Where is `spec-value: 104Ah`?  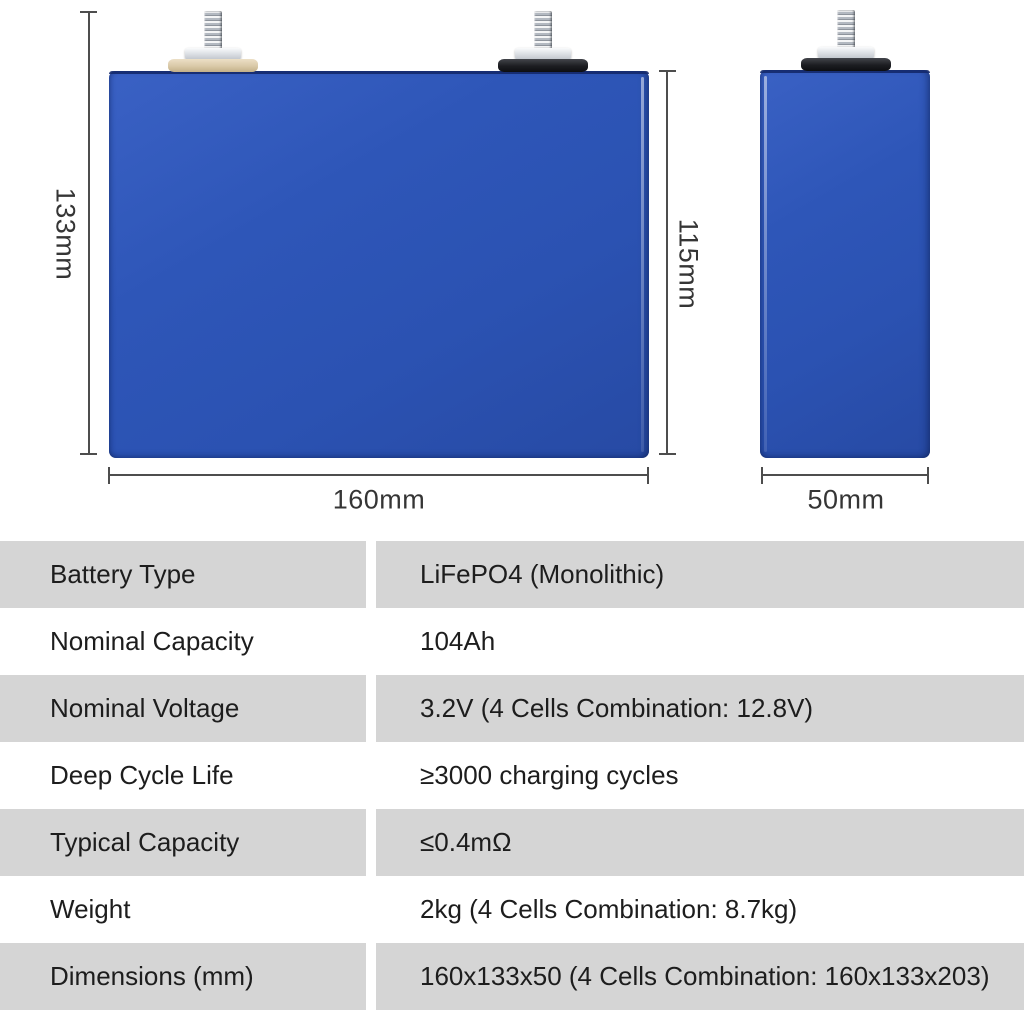
spec-value: 104Ah is located at coordinates (458, 641).